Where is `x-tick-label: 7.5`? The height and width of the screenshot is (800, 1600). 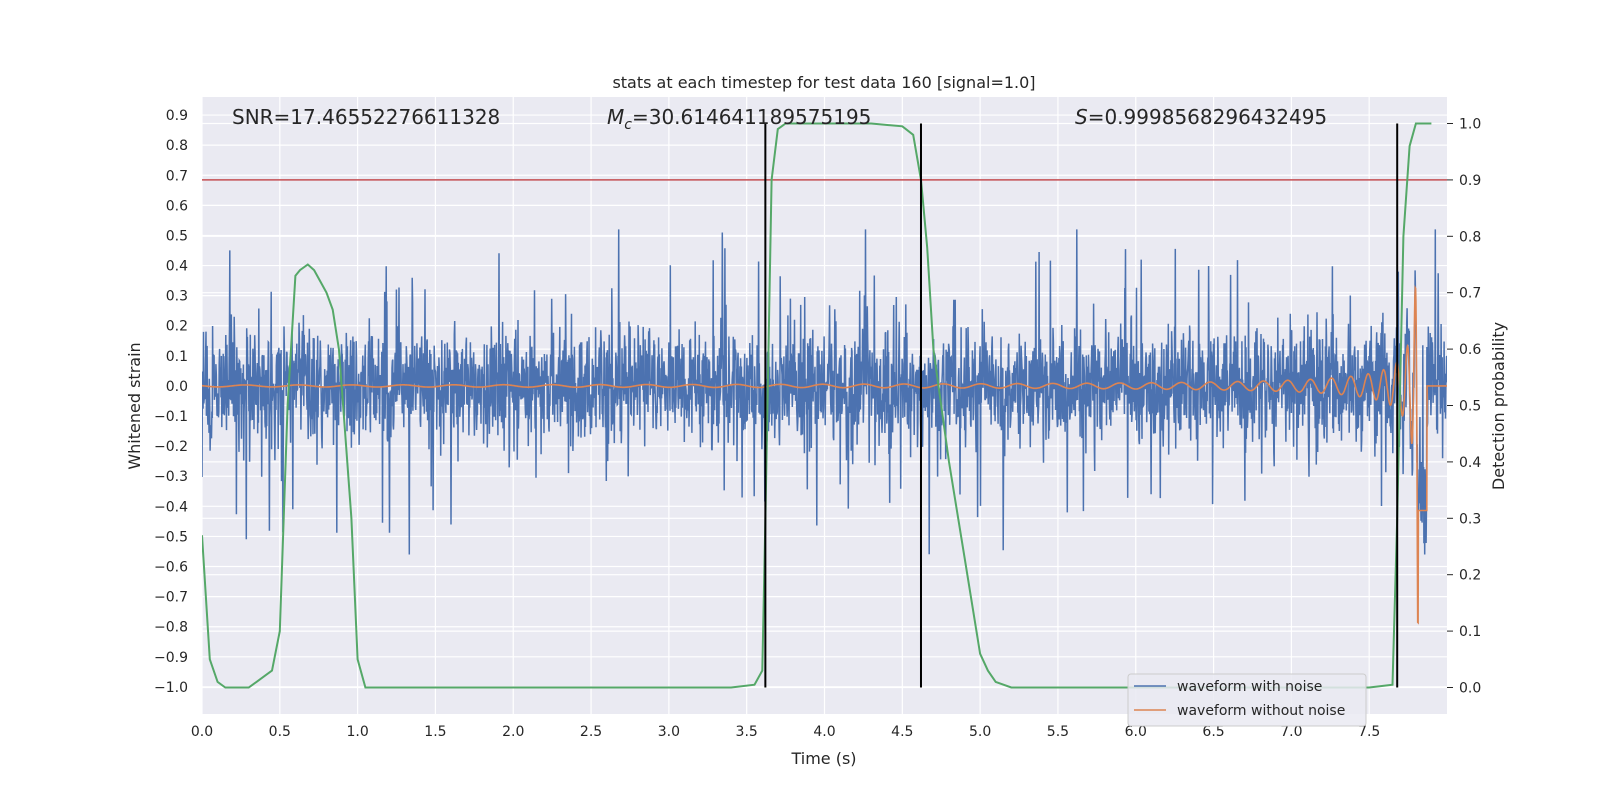
x-tick-label: 7.5 is located at coordinates (1369, 732).